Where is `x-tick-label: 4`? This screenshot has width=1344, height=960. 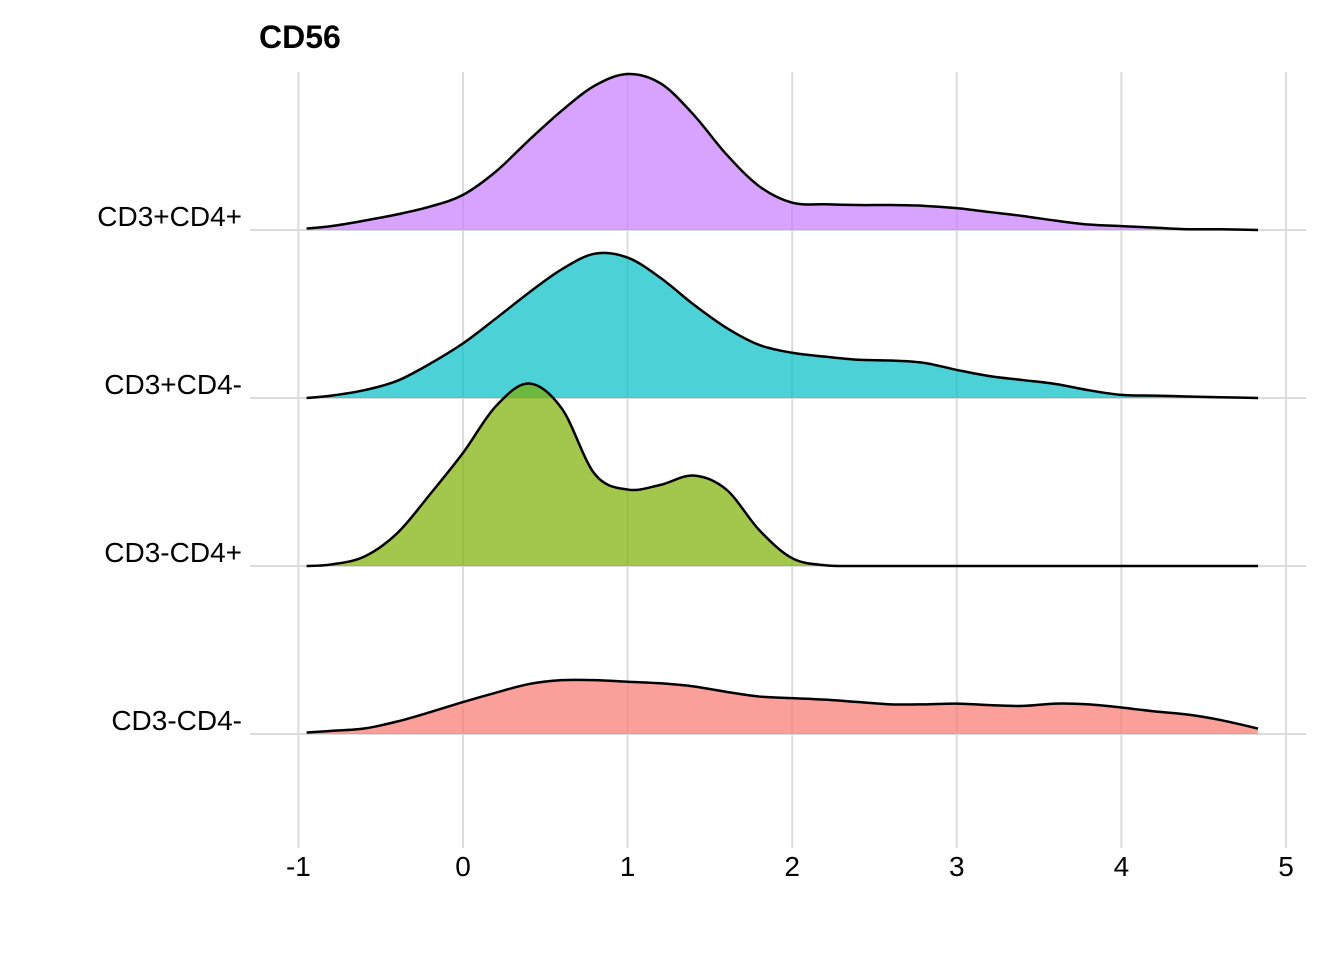
x-tick-label: 4 is located at coordinates (1122, 866).